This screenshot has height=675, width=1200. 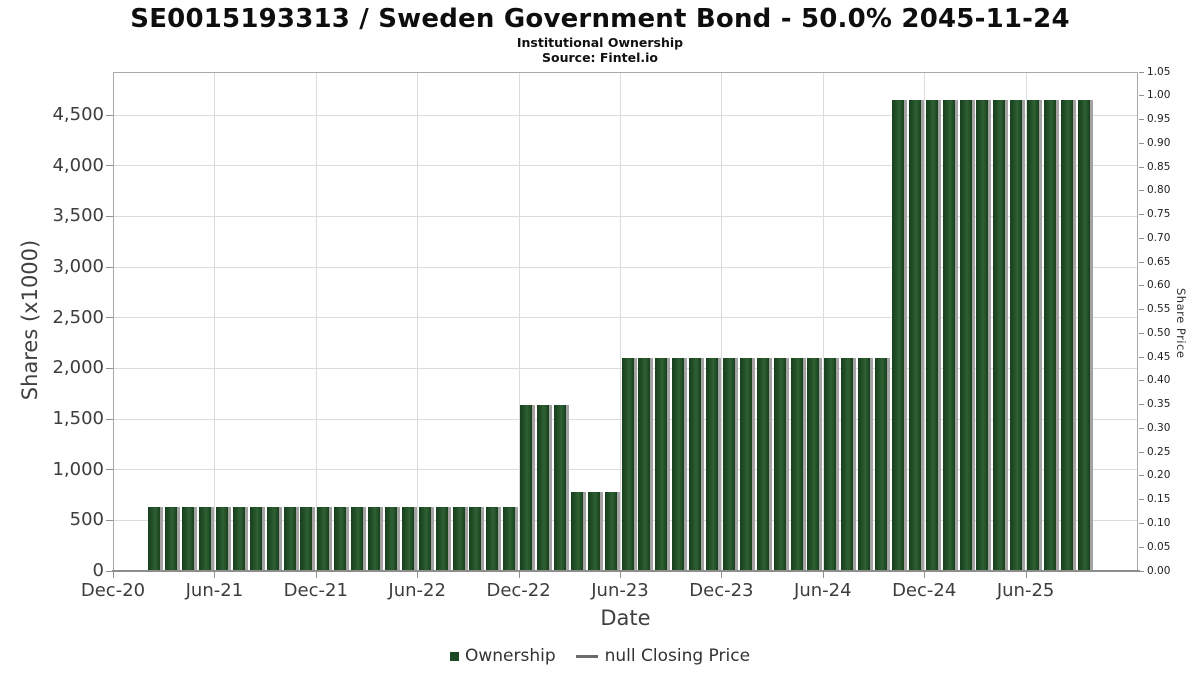 What do you see at coordinates (1159, 190) in the screenshot?
I see `y-right-tick-label: 0.80` at bounding box center [1159, 190].